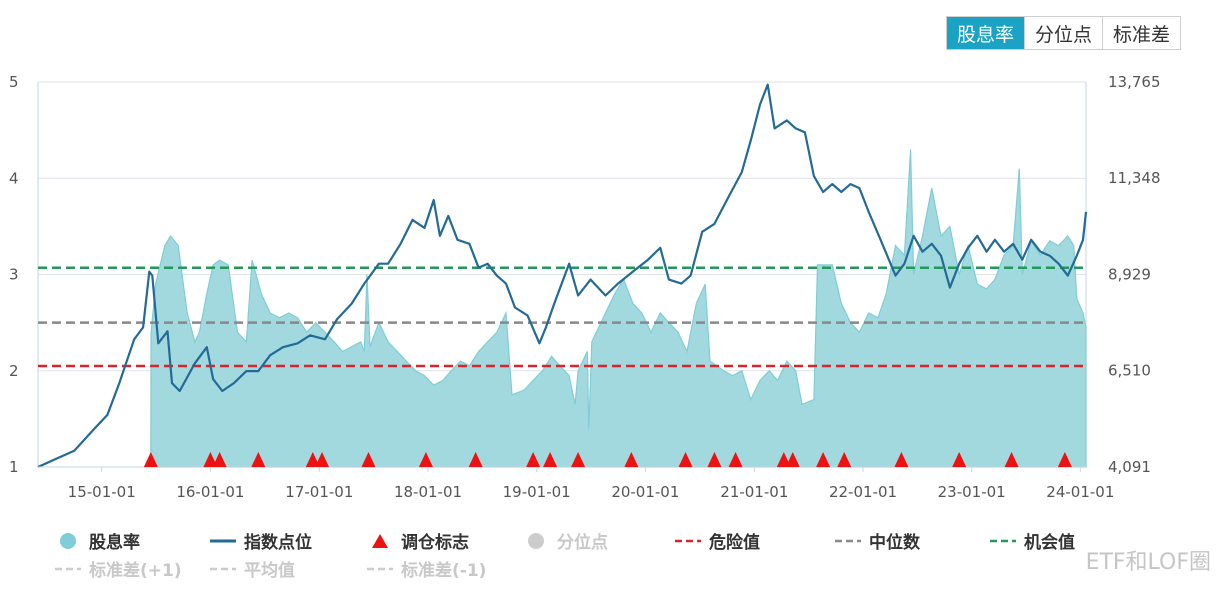 The width and height of the screenshot is (1219, 590). Describe the element at coordinates (114, 543) in the screenshot. I see `legend-label: 股息率` at that location.